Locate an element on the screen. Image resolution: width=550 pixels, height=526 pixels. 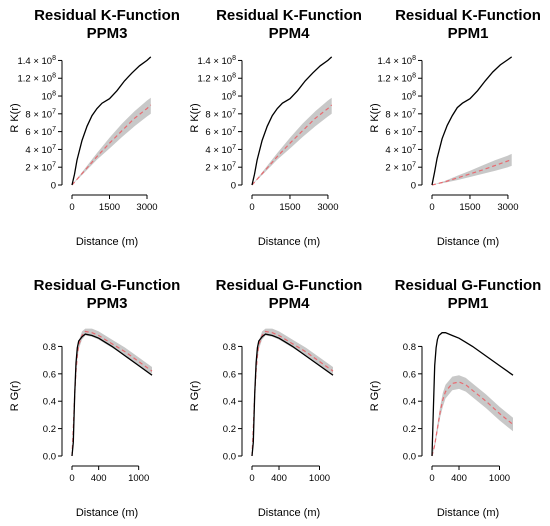
panel-0-y-tick-label: 1.2 × 10⁸ is located at coordinates (36, 79).